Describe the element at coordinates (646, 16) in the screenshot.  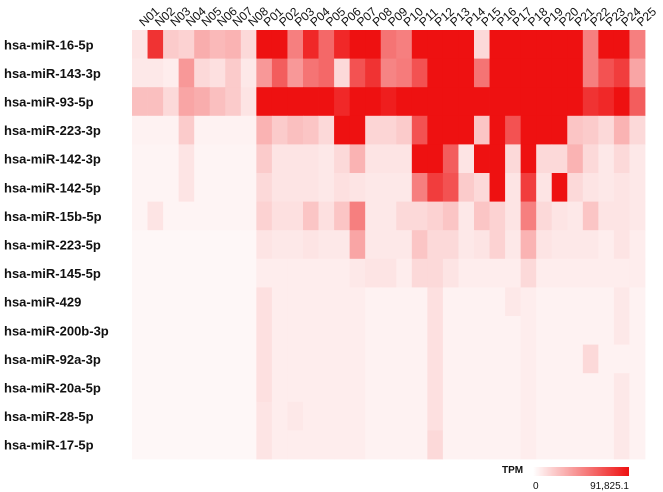
I see `column-label: P25` at that location.